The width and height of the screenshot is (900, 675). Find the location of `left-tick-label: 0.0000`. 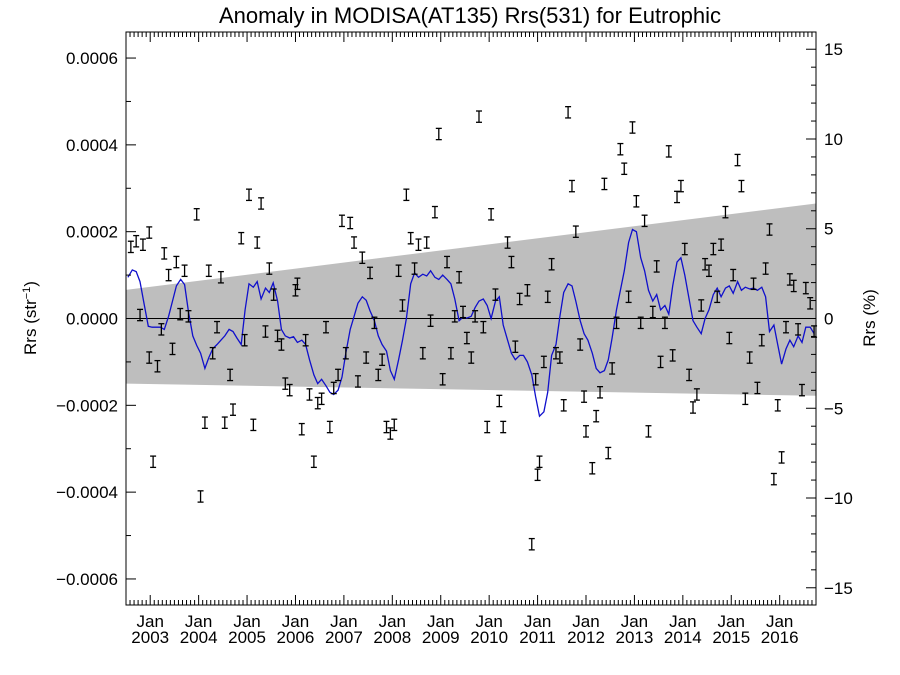

left-tick-label: 0.0000 is located at coordinates (92, 319).